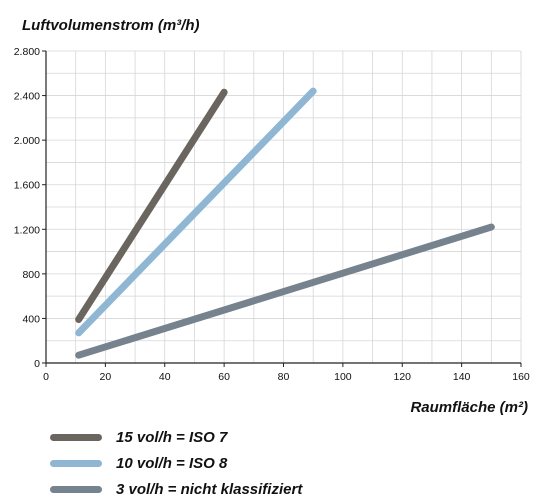  Describe the element at coordinates (343, 377) in the screenshot. I see `x-tick-label: 100` at that location.